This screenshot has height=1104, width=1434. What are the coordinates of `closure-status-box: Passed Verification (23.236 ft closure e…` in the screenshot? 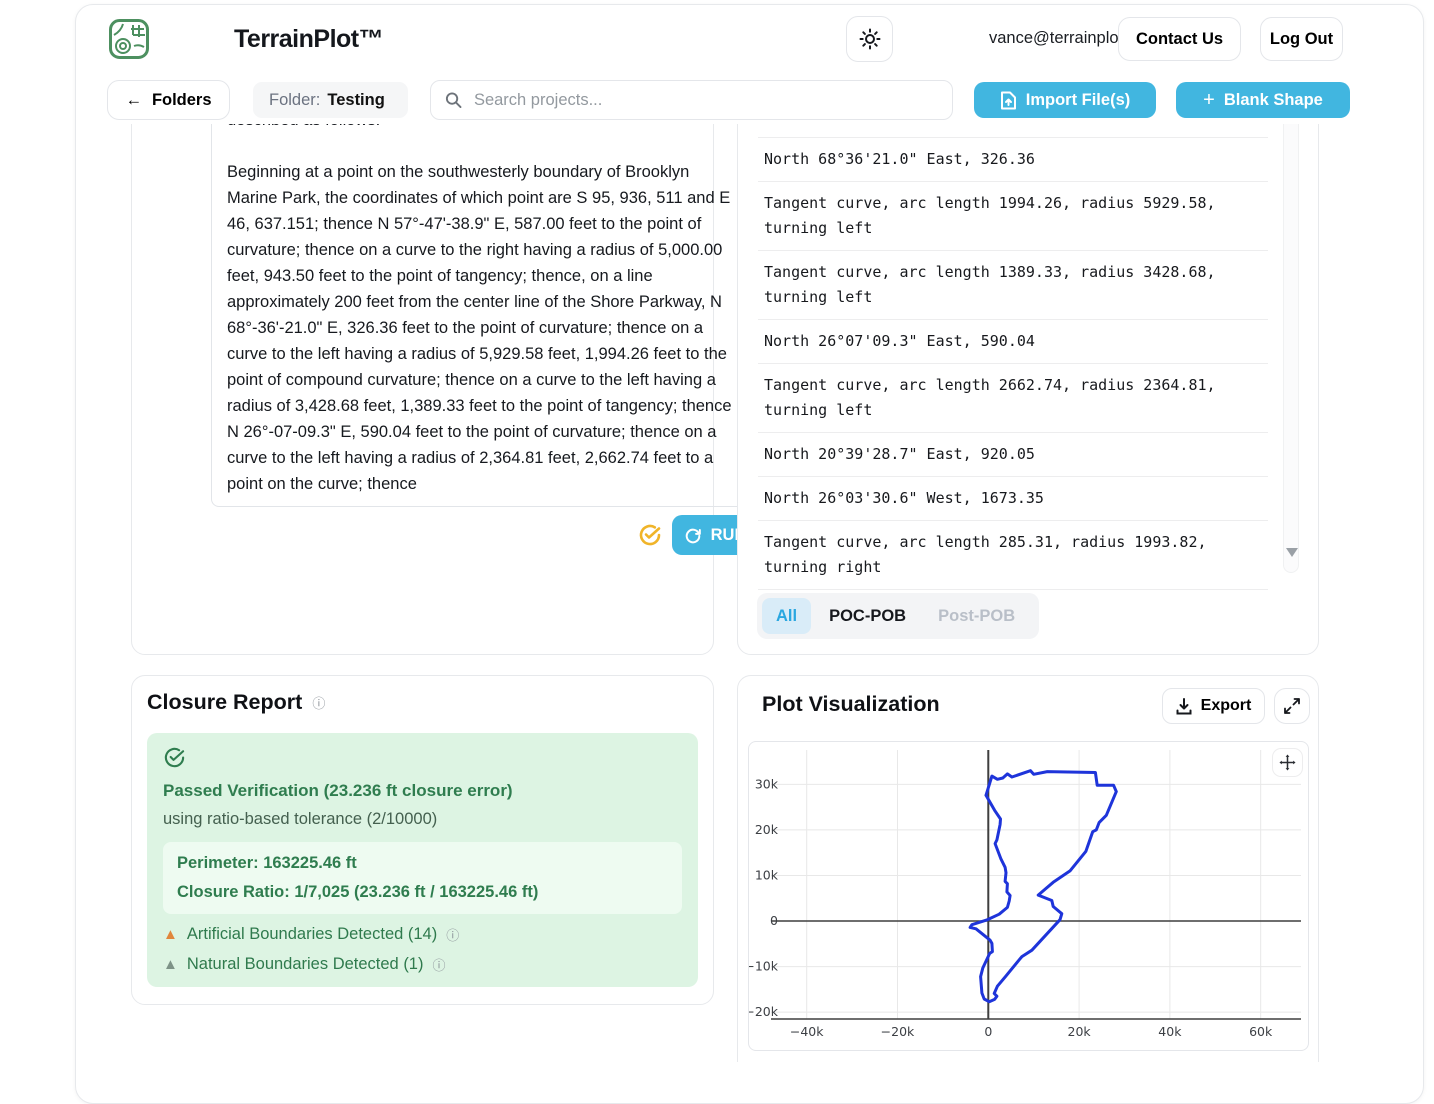 It's located at (422, 860).